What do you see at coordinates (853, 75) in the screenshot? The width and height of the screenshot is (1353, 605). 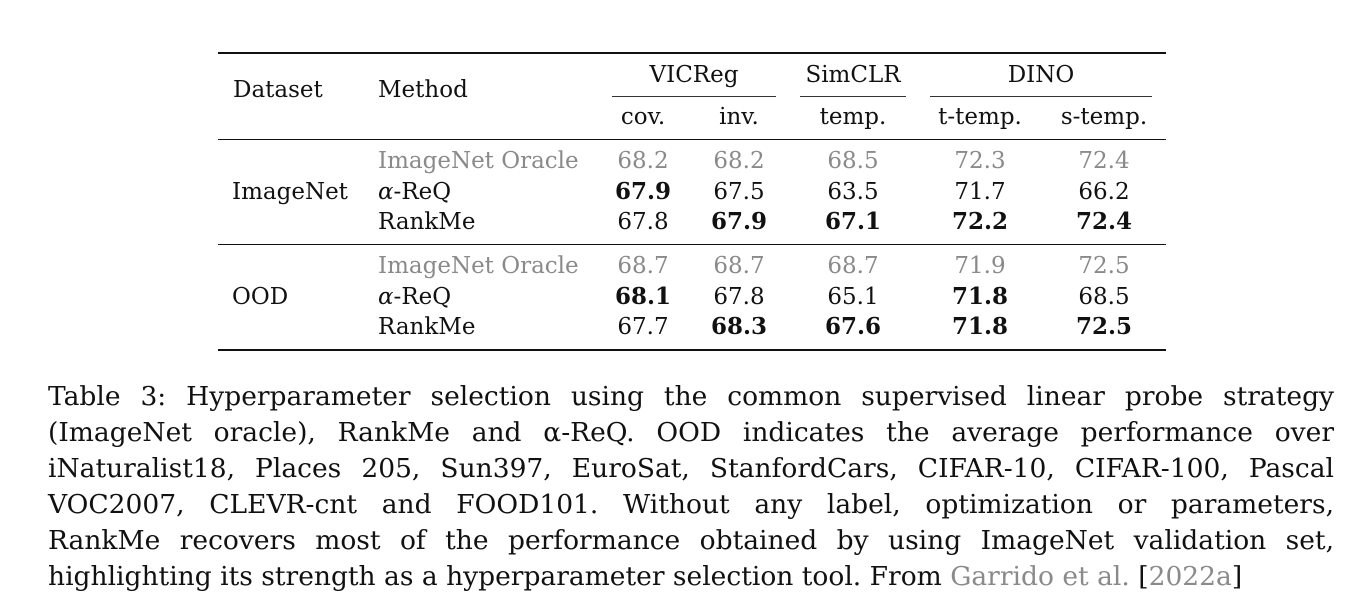 I see `header-group-simclr: SimCLR` at bounding box center [853, 75].